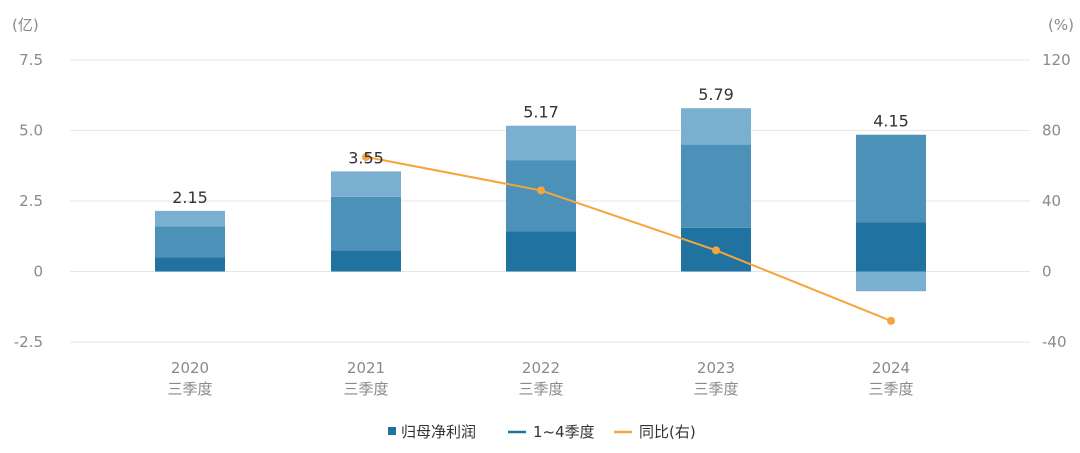 The height and width of the screenshot is (453, 1080). I want to click on bar-total-label: 4.15, so click(891, 121).